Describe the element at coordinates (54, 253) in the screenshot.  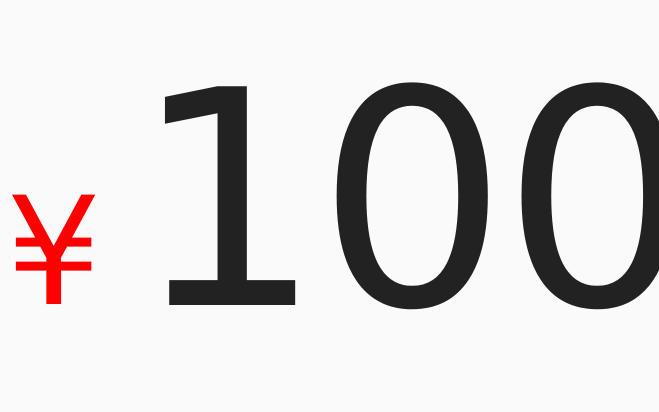
I see `currency-symbol: ¥` at that location.